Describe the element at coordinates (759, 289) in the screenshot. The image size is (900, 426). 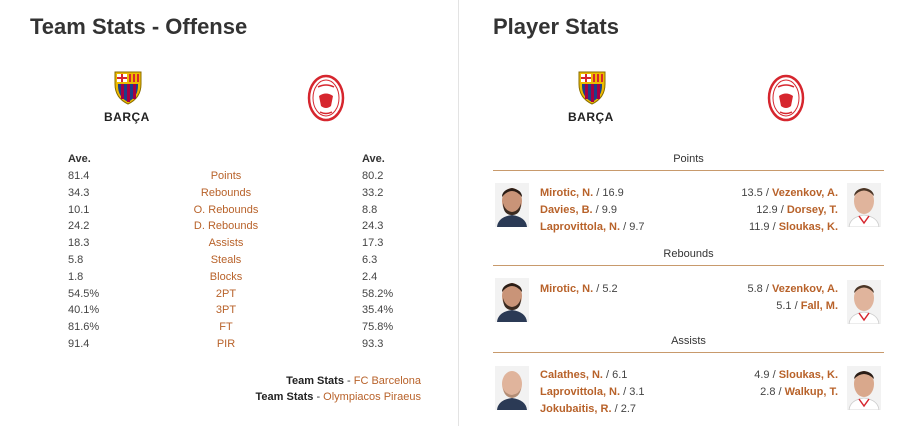
I see `player-value: 5.8 /` at that location.